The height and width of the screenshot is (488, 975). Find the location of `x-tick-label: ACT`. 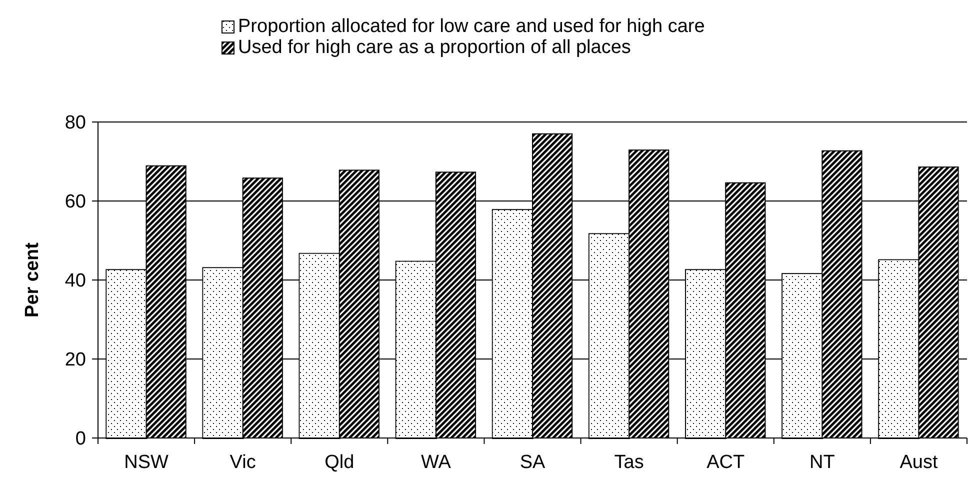

x-tick-label: ACT is located at coordinates (726, 462).